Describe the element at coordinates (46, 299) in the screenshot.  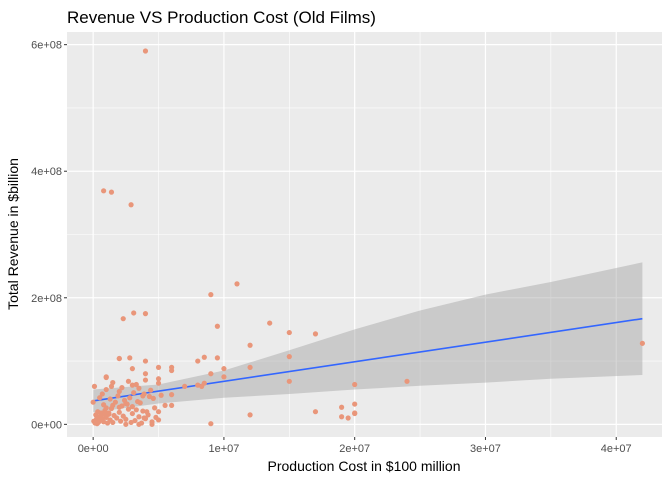
I see `y-tick-label-1: 2e+08` at that location.